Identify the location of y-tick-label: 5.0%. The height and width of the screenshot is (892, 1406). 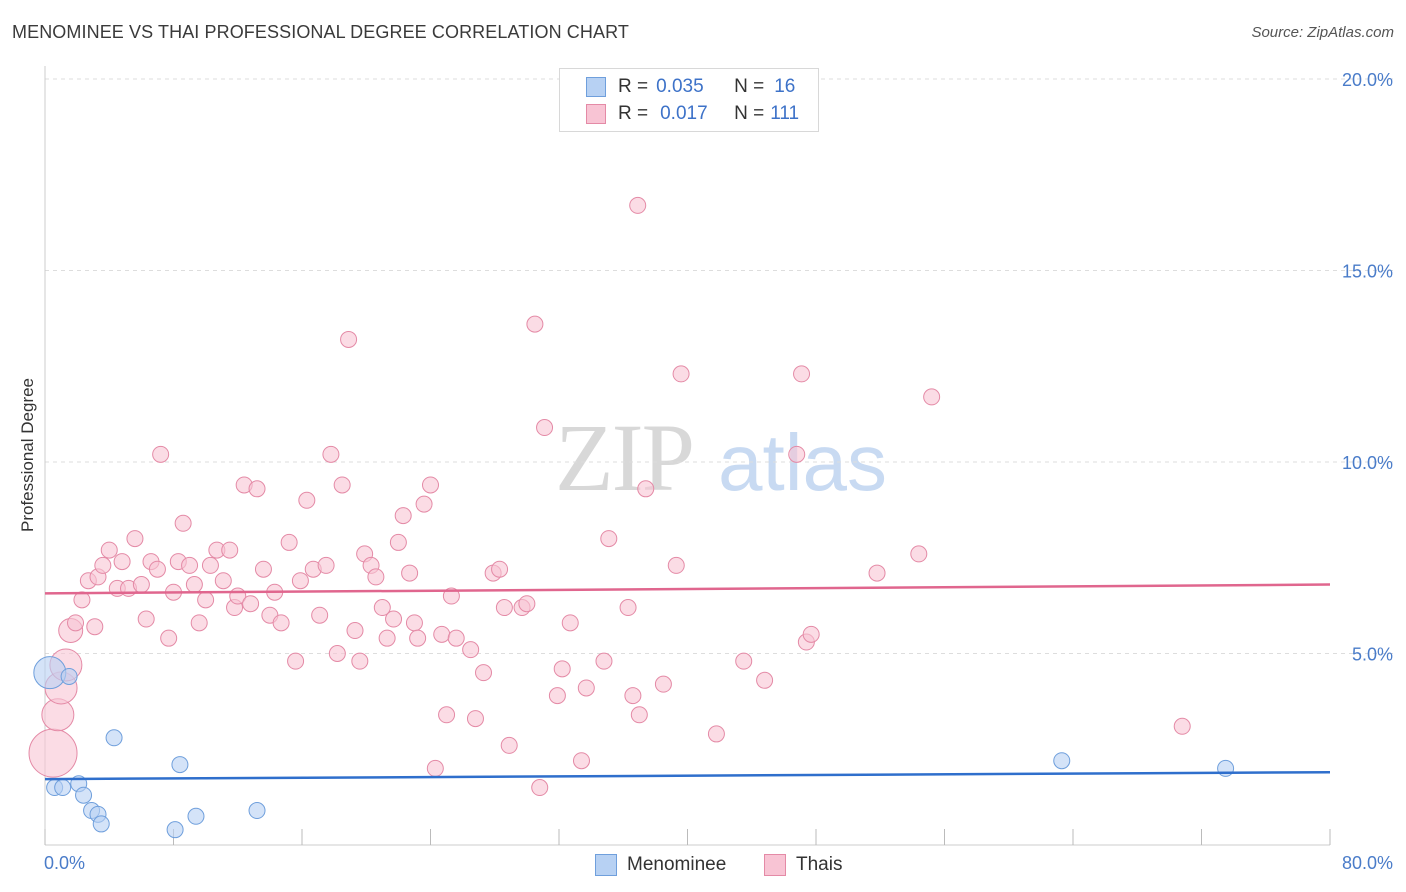
(1372, 655).